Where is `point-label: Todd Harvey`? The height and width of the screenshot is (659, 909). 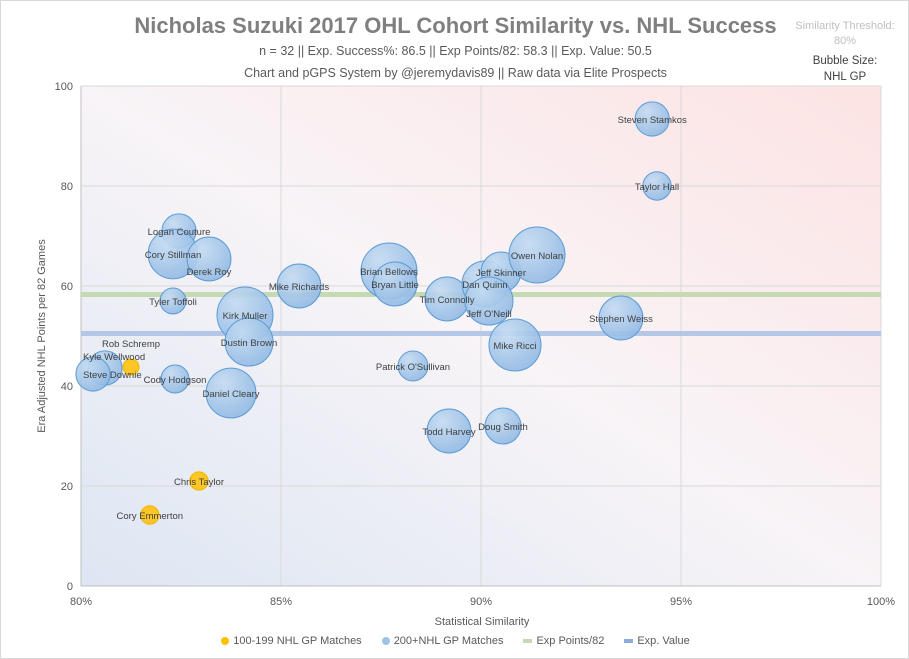
point-label: Todd Harvey is located at coordinates (449, 432).